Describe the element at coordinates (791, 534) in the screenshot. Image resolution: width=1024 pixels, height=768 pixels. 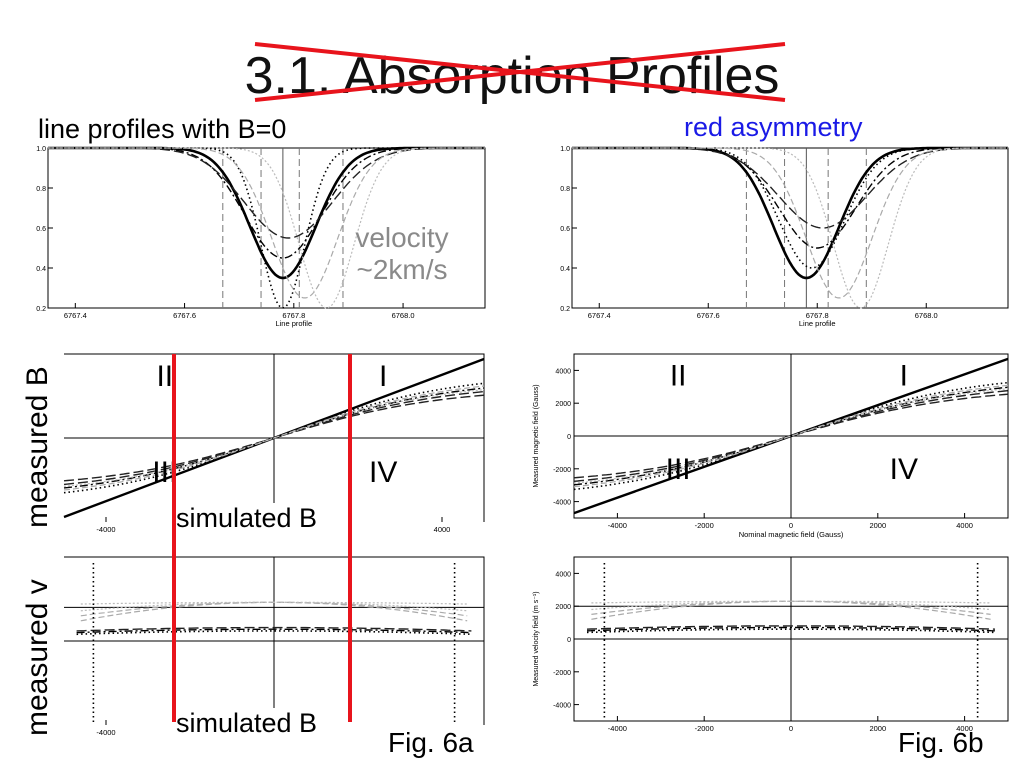
I see `x-axis-label: Nominal magnetic field (Gauss)` at that location.